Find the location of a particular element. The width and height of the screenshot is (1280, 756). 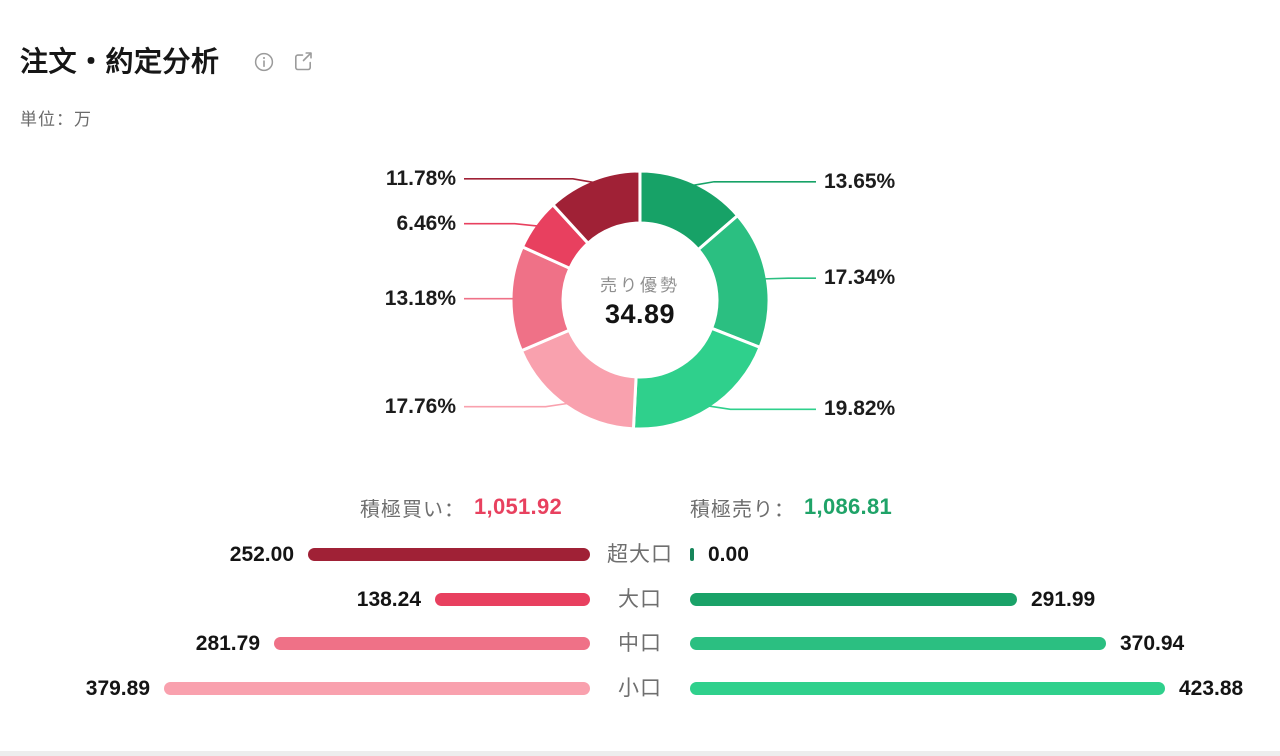

category-label: 大口 is located at coordinates (640, 599).